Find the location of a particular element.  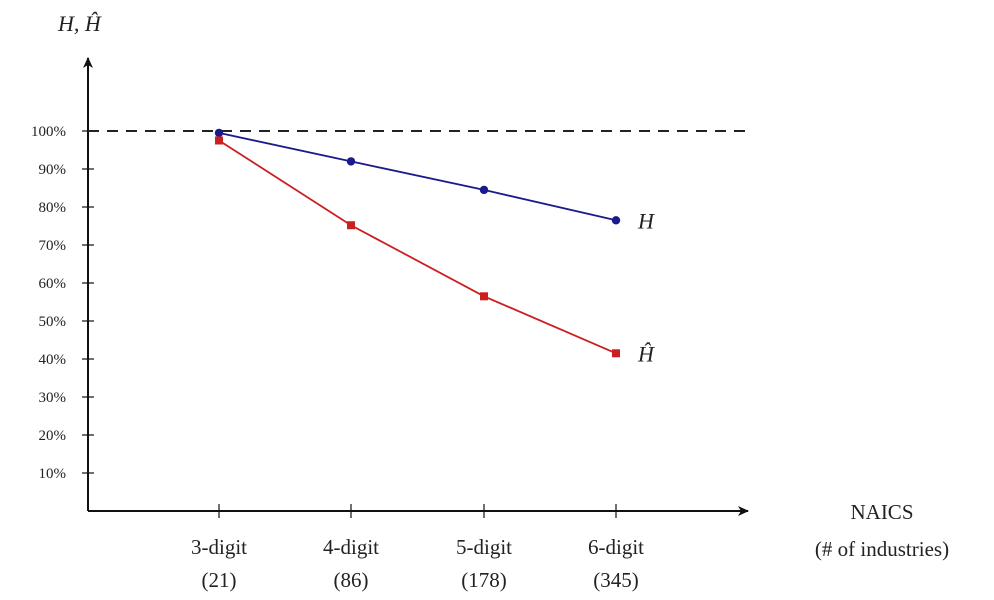

series-label-h: H is located at coordinates (646, 220).